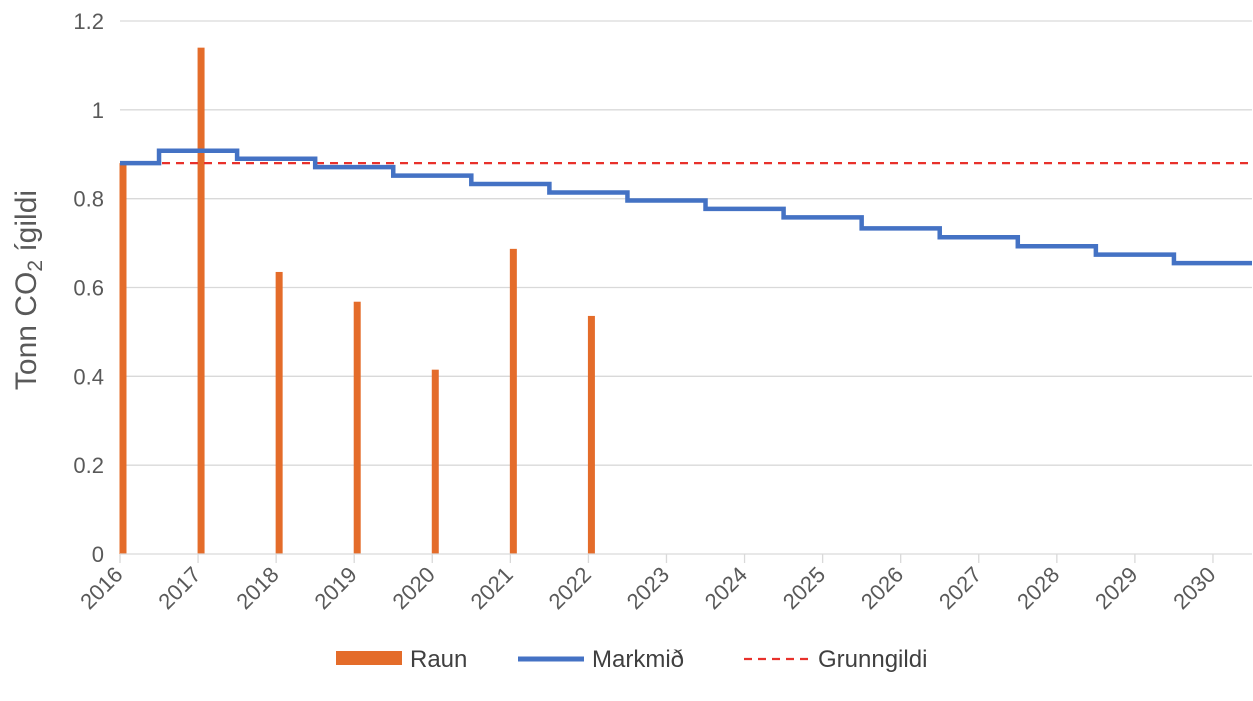 The image size is (1253, 701). Describe the element at coordinates (335, 588) in the screenshot. I see `x-tick-label-2019: 2019` at that location.